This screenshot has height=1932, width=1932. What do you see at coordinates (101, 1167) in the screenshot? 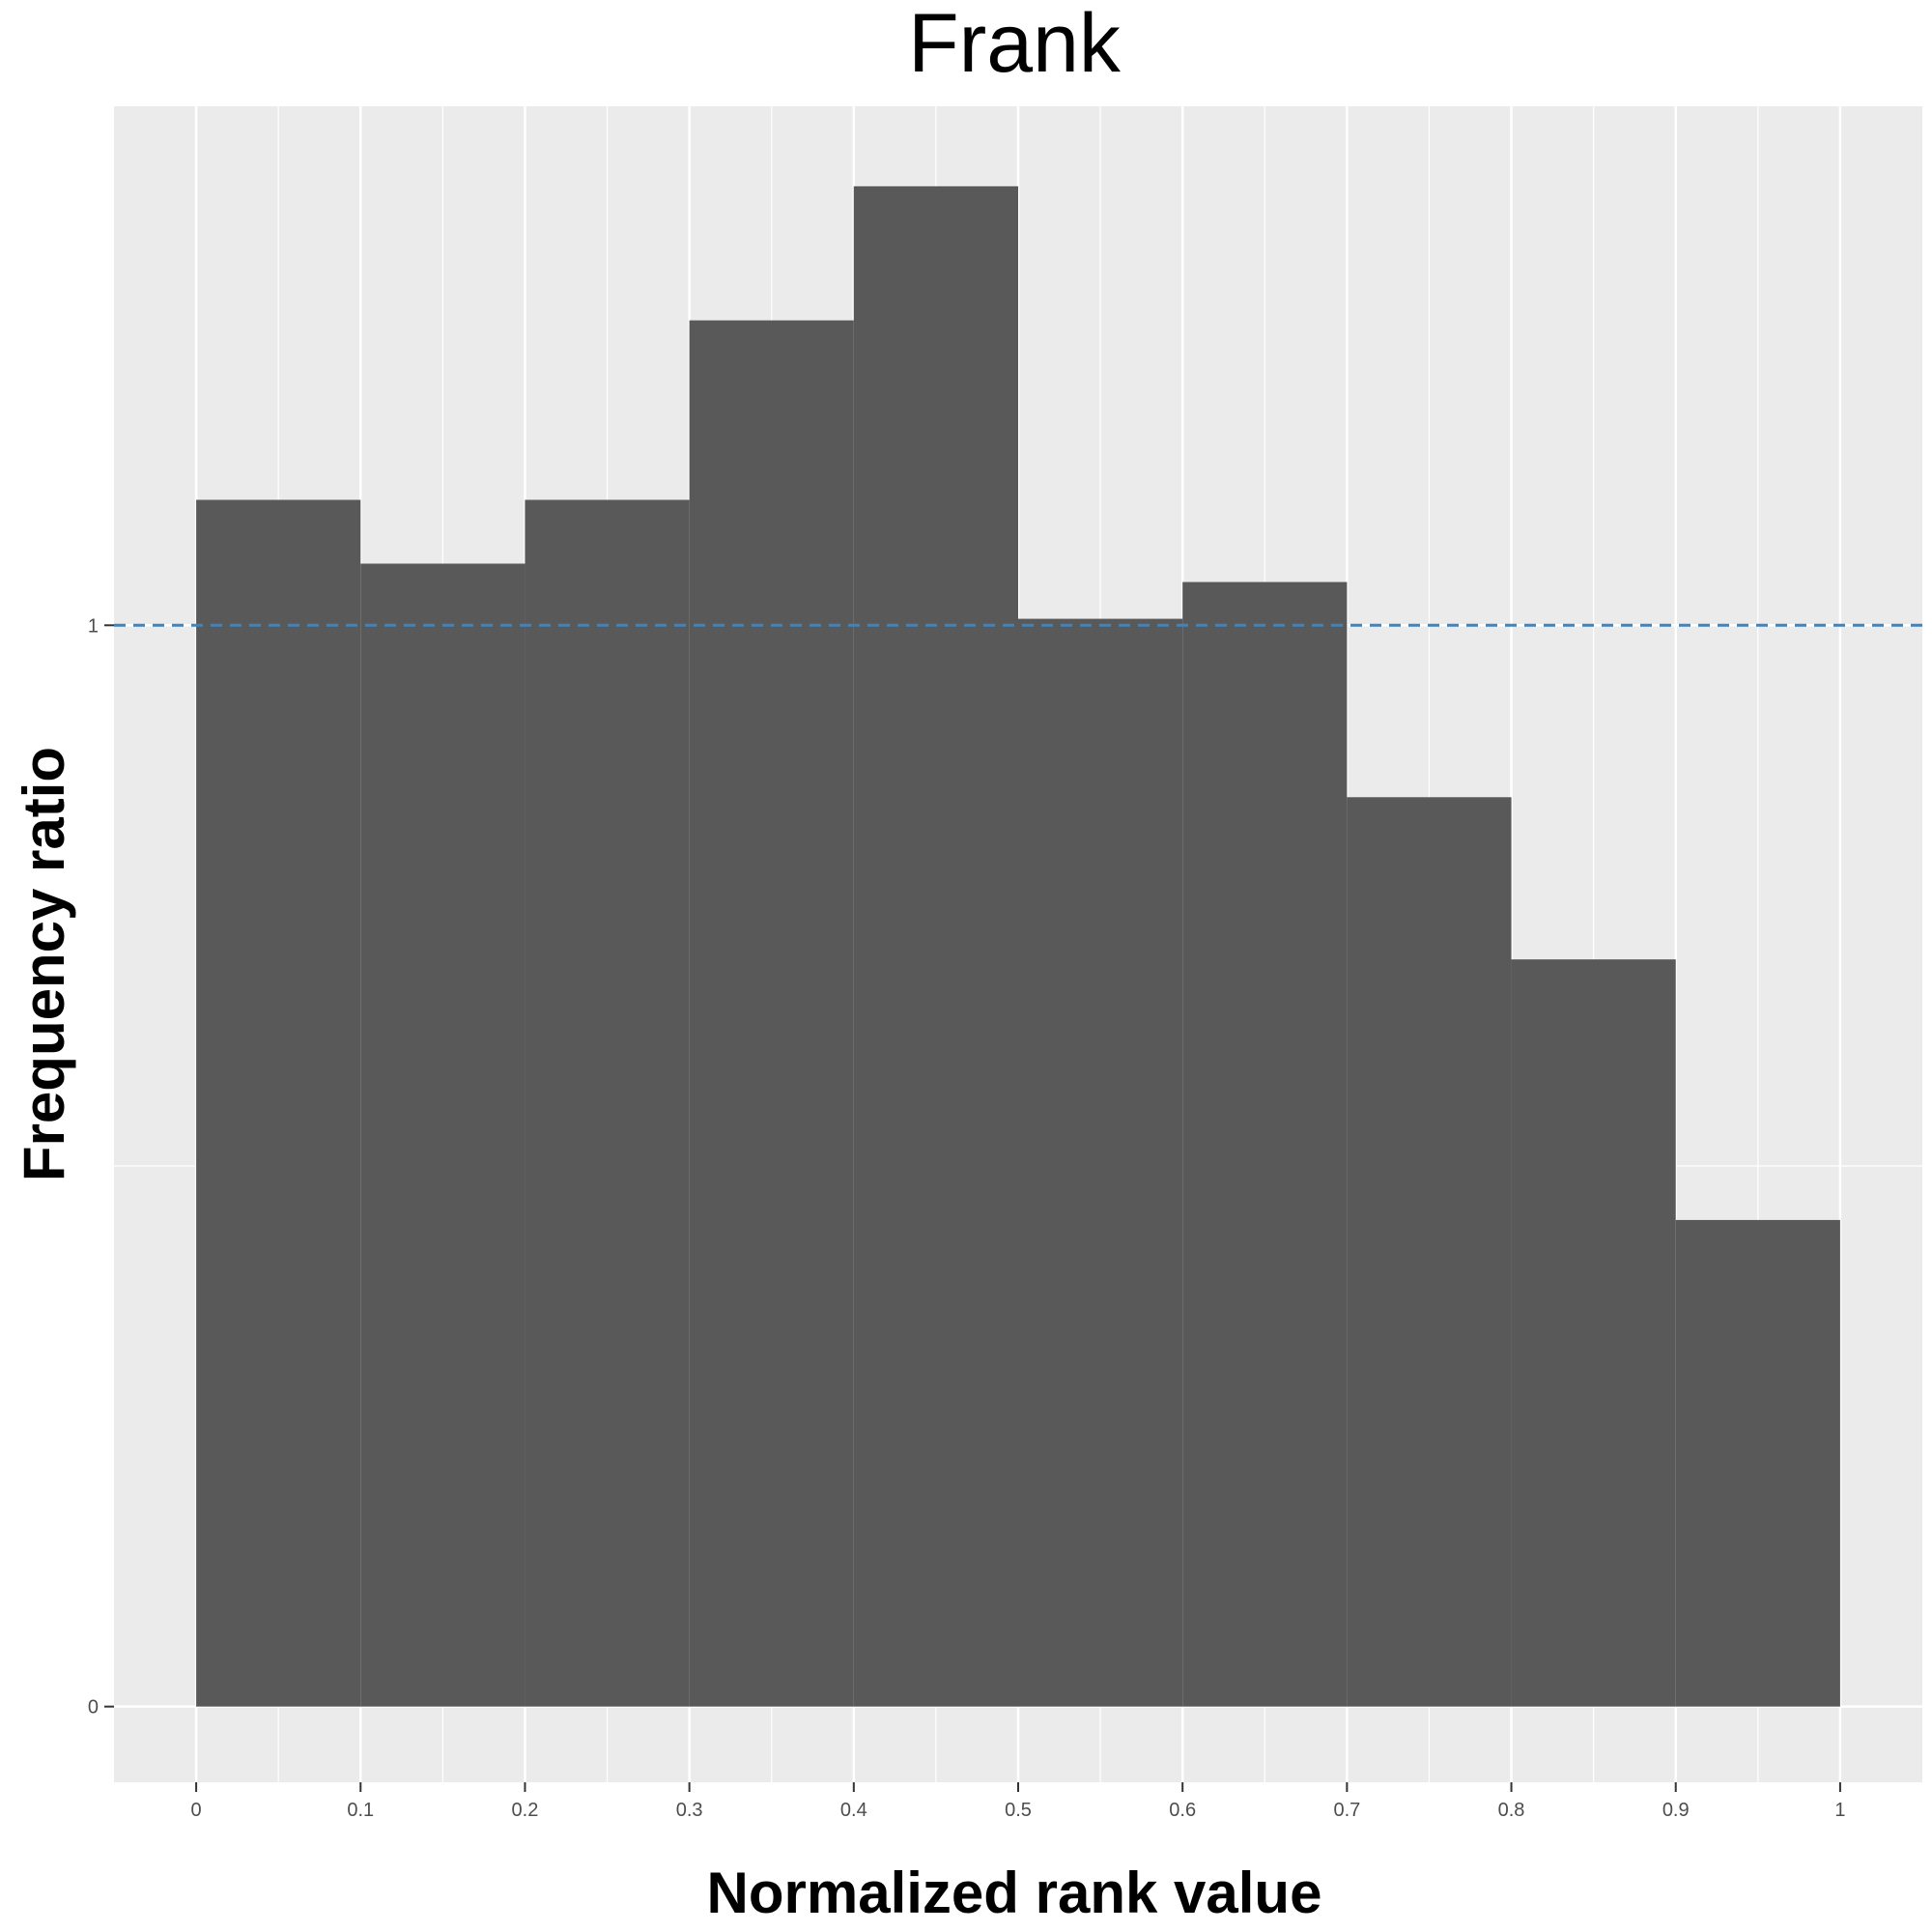
I see `y-axis-ticks: 01` at bounding box center [101, 1167].